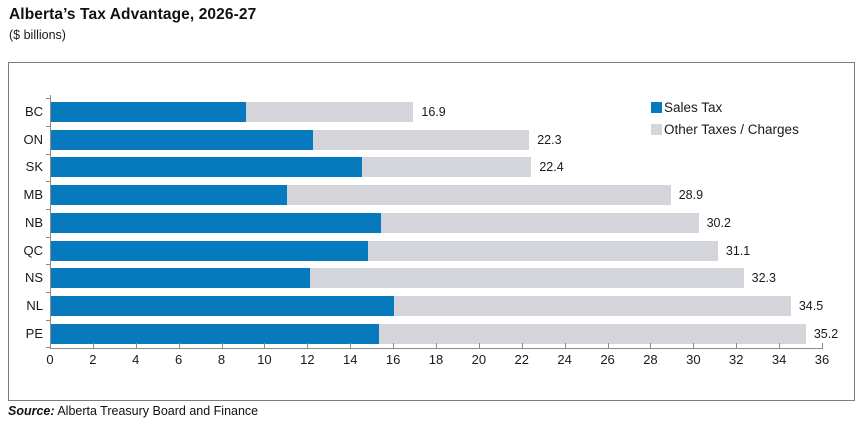 Image resolution: width=862 pixels, height=423 pixels. Describe the element at coordinates (811, 305) in the screenshot. I see `bar-total-label: 34.5` at that location.